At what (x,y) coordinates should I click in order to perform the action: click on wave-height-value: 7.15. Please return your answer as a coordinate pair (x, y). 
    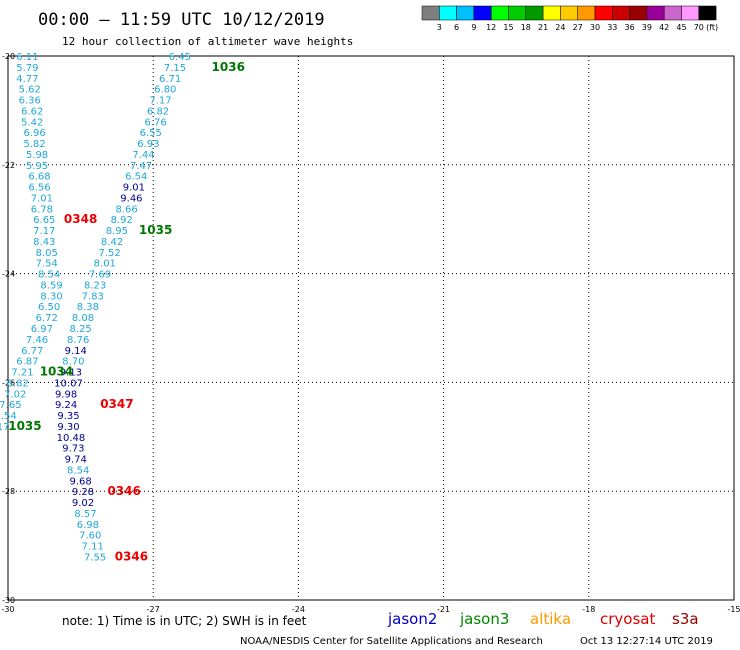
    Looking at the image, I should click on (175, 68).